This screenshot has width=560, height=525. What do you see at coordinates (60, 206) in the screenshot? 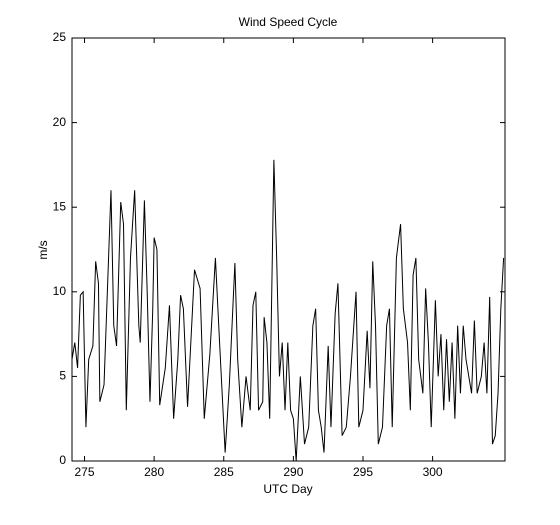
I see `y-tick-label: 15` at bounding box center [60, 206].